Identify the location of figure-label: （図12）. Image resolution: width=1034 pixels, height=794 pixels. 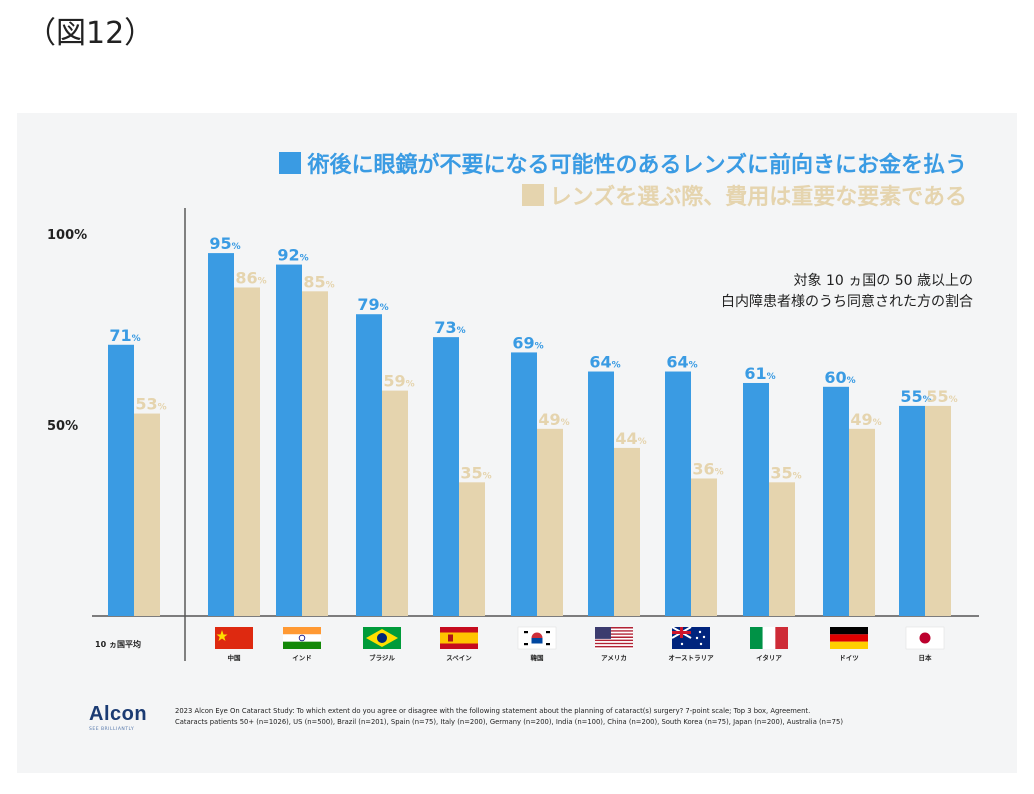
(90, 33).